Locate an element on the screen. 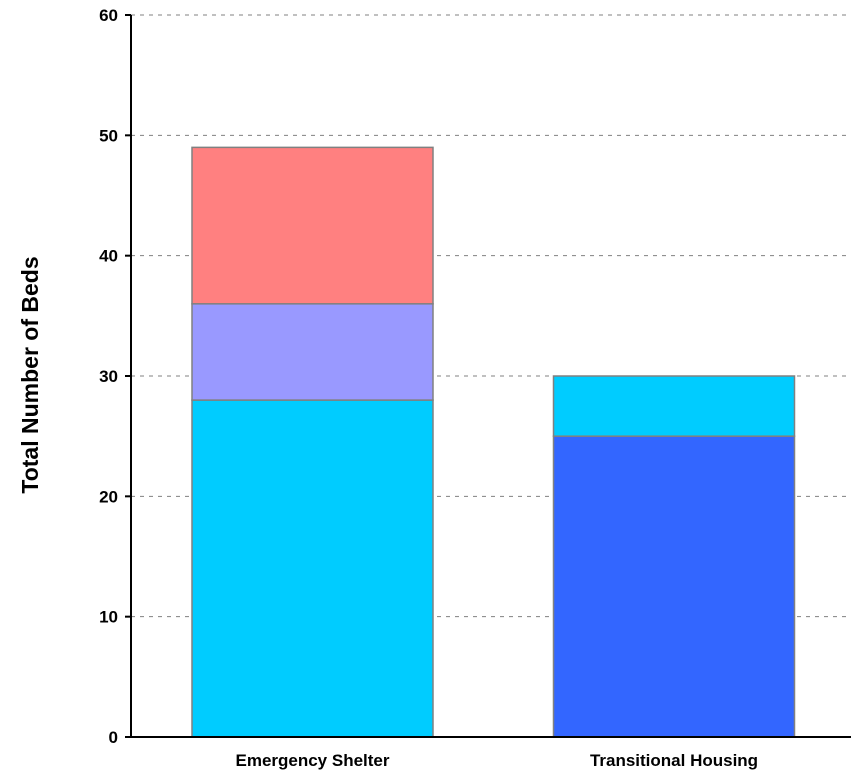  x-category-label: Transitional Housing is located at coordinates (674, 760).